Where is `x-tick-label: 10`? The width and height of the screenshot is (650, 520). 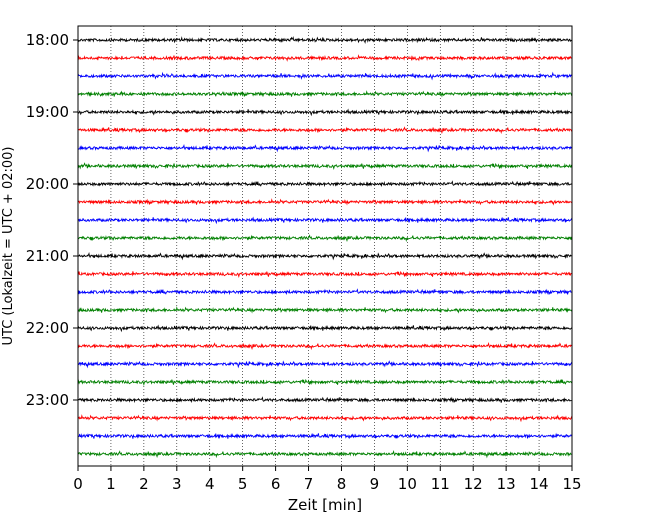
x-tick-label: 10 is located at coordinates (407, 484).